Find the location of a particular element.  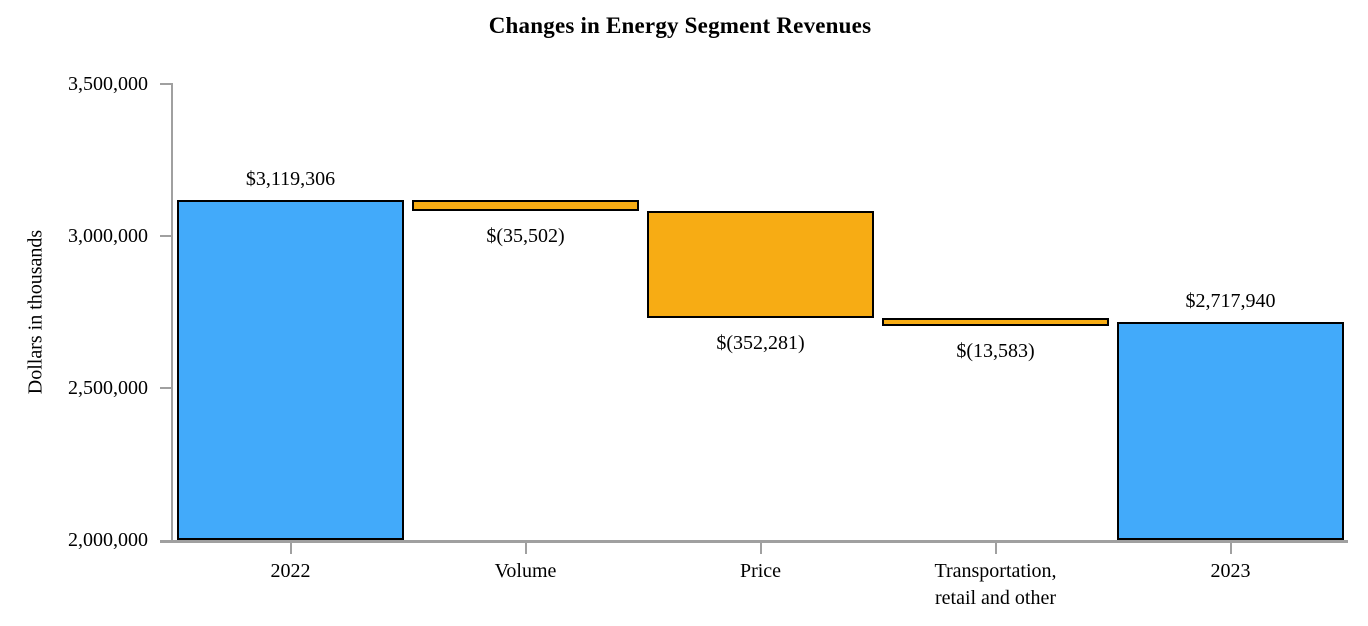

bar-price is located at coordinates (760, 264).